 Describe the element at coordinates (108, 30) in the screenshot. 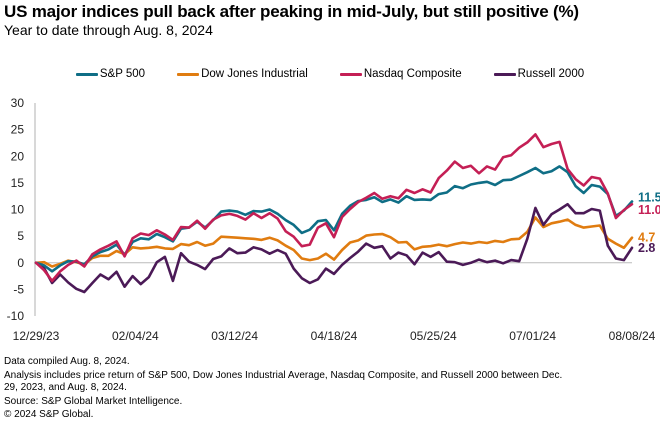

I see `chart-subtitle: Year to date through Aug. 8, 2024` at that location.